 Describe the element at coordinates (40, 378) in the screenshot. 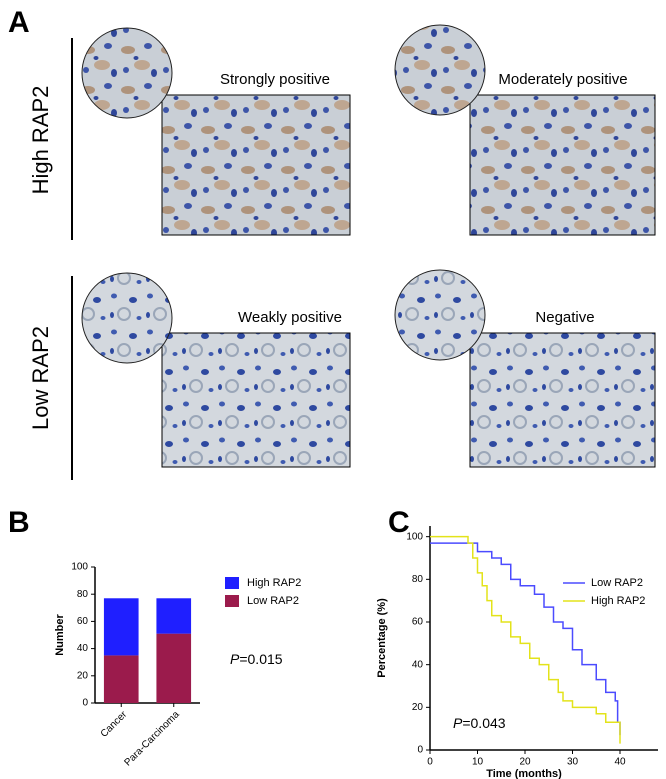

I see `row-label: Low RAP2` at that location.